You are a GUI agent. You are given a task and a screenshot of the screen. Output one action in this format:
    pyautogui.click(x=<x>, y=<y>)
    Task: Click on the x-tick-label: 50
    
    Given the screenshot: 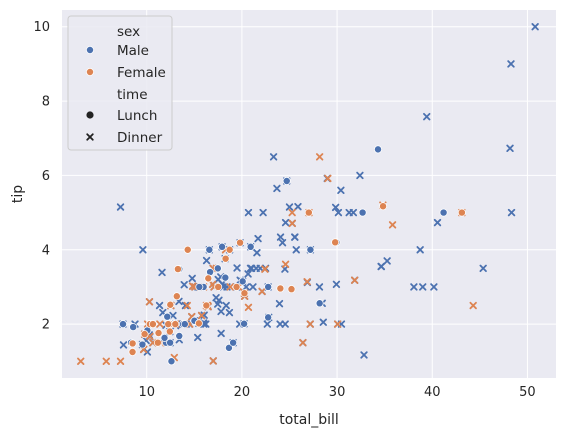 What is the action you would take?
    pyautogui.click(x=527, y=392)
    